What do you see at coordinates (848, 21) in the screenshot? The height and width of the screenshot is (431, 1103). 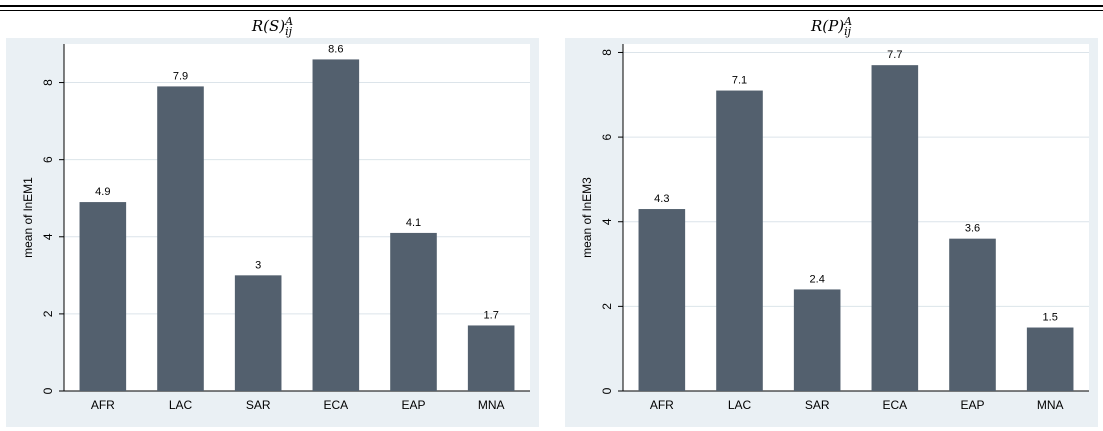 I see `chart-title-right-sup: A` at bounding box center [848, 21].